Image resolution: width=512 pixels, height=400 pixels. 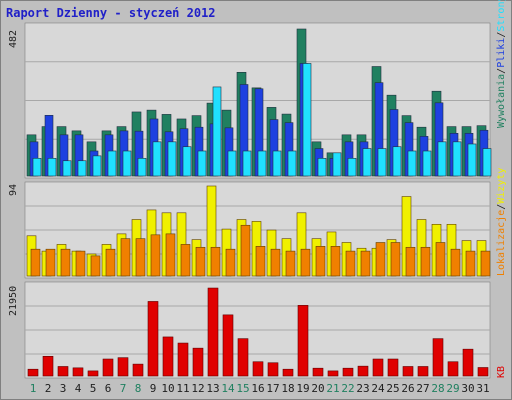 I want to click on x-tick-label: 22, so click(x=348, y=388).